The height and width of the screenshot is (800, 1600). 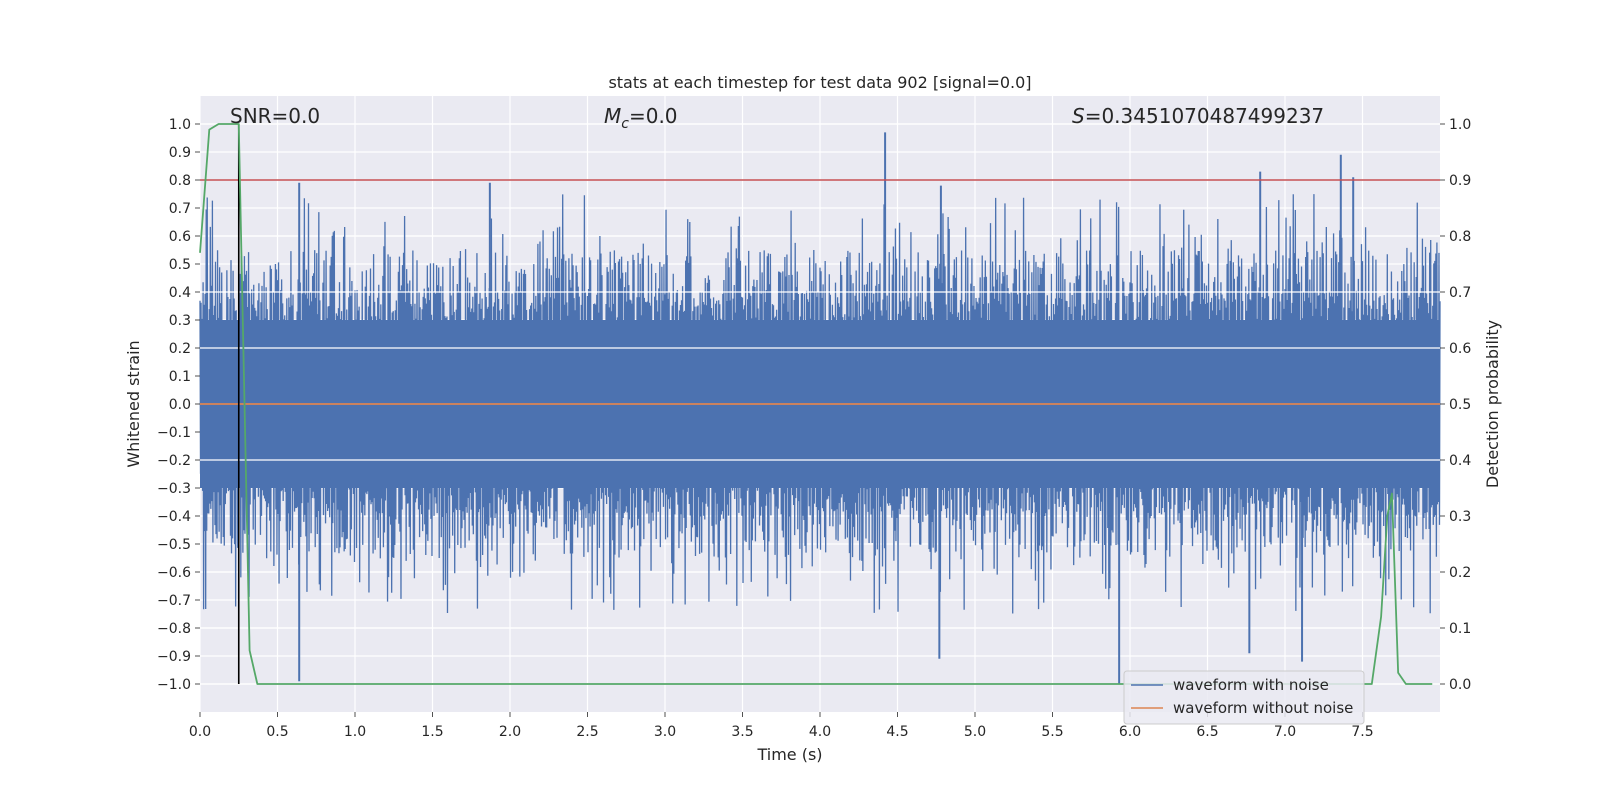 I want to click on y2-tick-label: 0.5, so click(x=1460, y=405).